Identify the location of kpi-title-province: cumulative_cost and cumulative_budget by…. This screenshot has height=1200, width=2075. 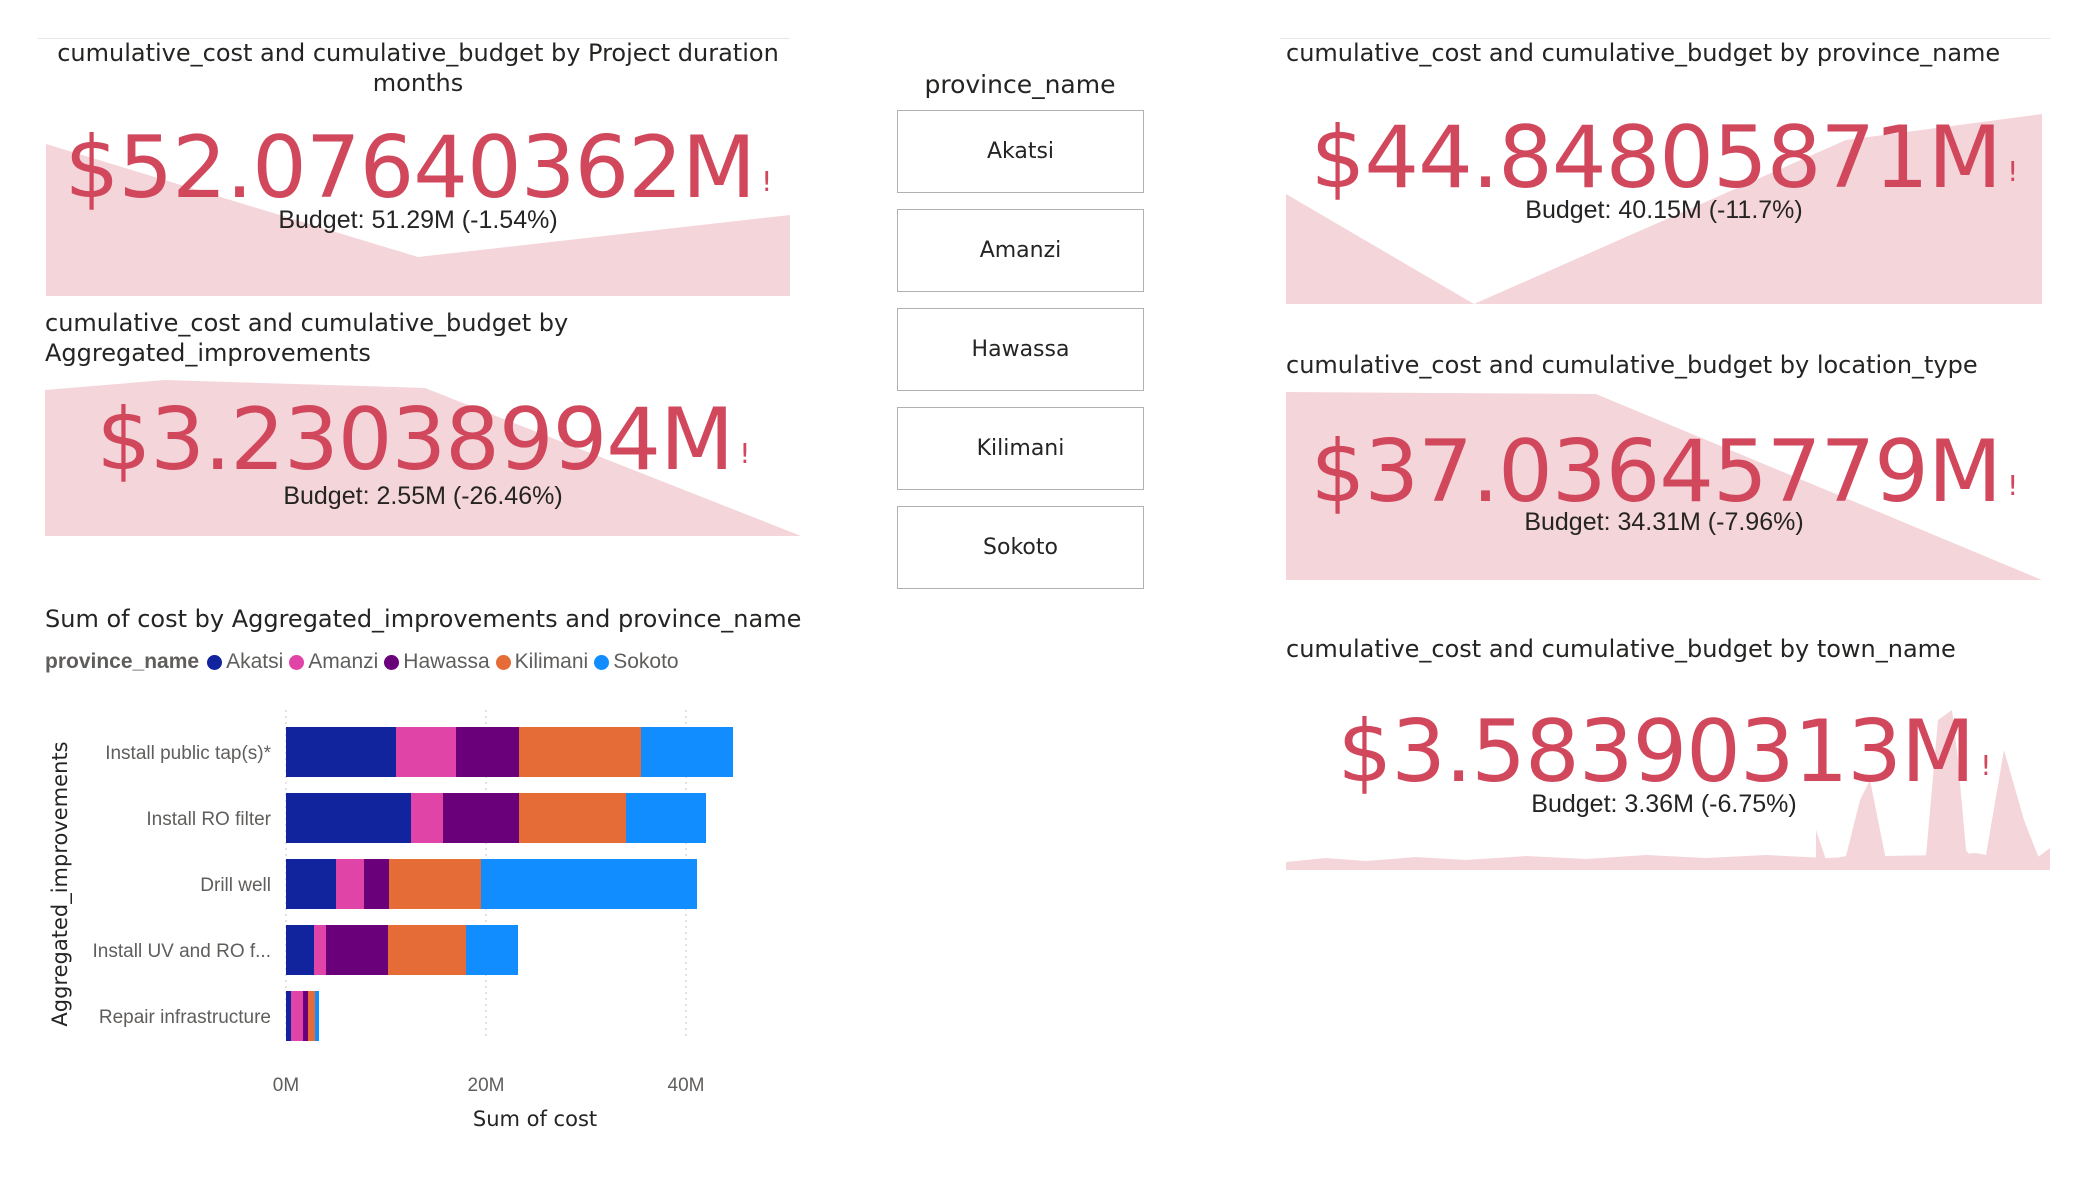
(1643, 53).